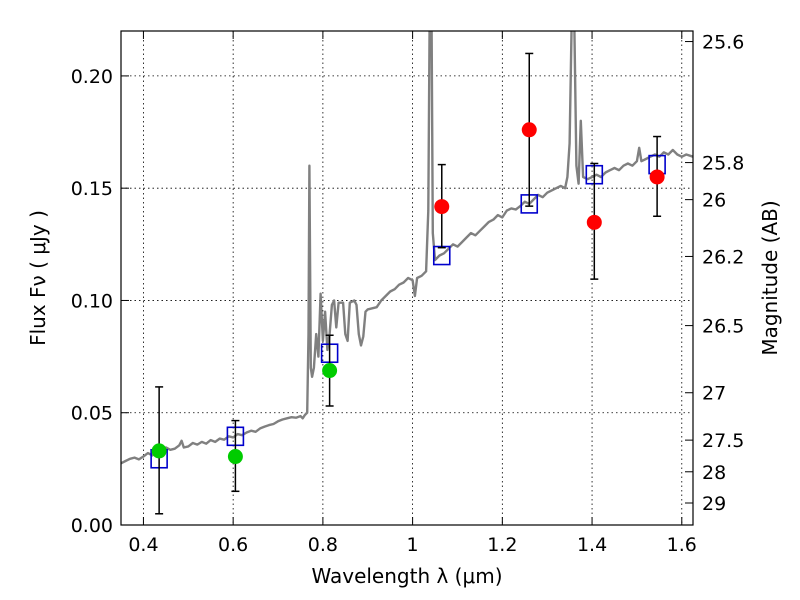 This screenshot has height=600, width=800. Describe the element at coordinates (714, 504) in the screenshot. I see `y-right-tick-label: 29` at that location.